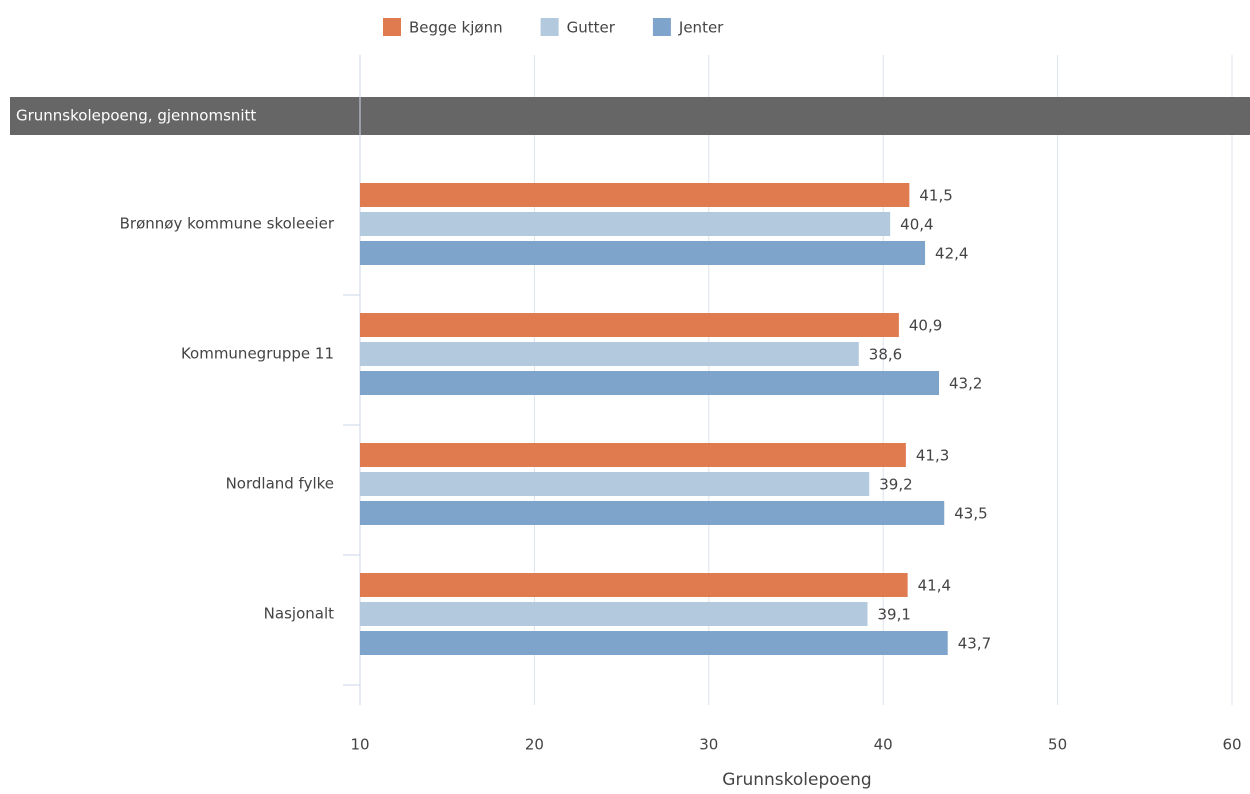  I want to click on data-label: 43,7, so click(974, 644).